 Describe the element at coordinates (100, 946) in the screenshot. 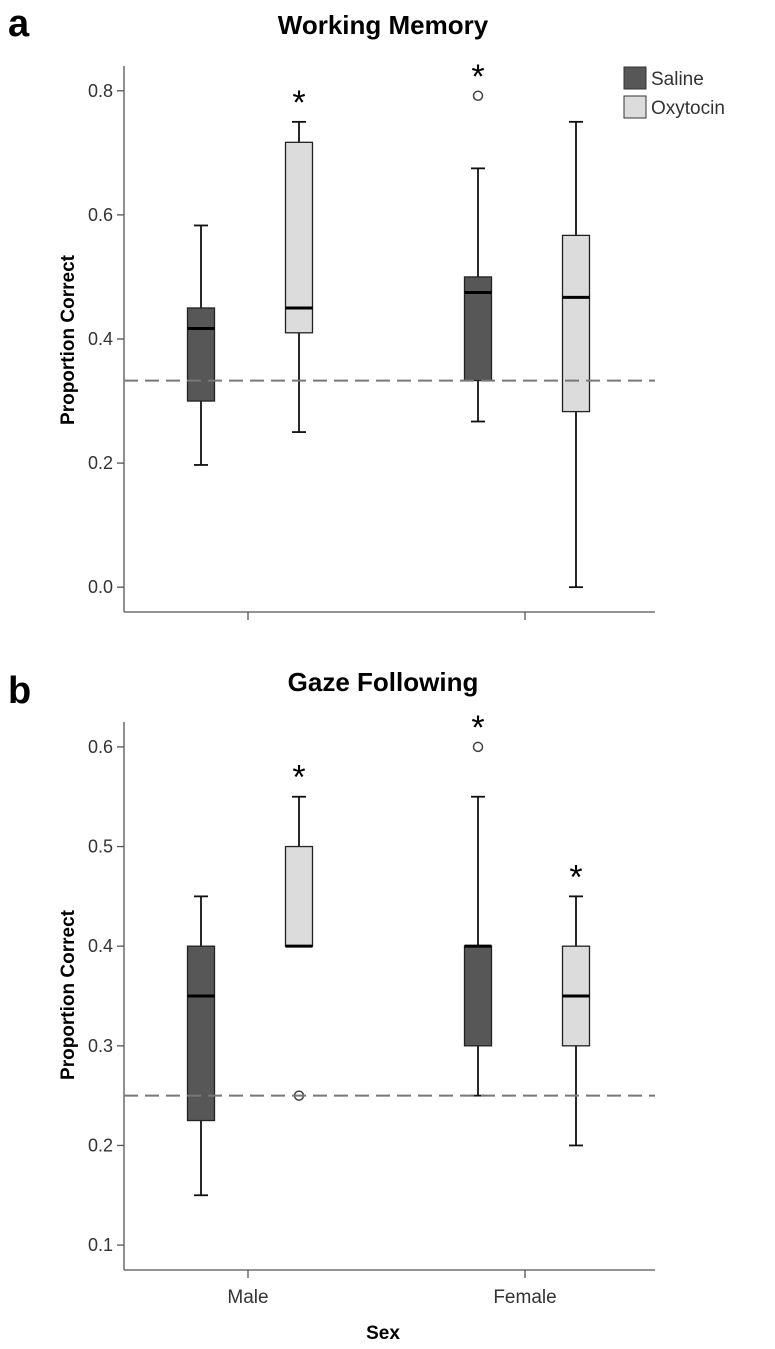

I see `panel-b-y-tick-label: 0.4` at that location.